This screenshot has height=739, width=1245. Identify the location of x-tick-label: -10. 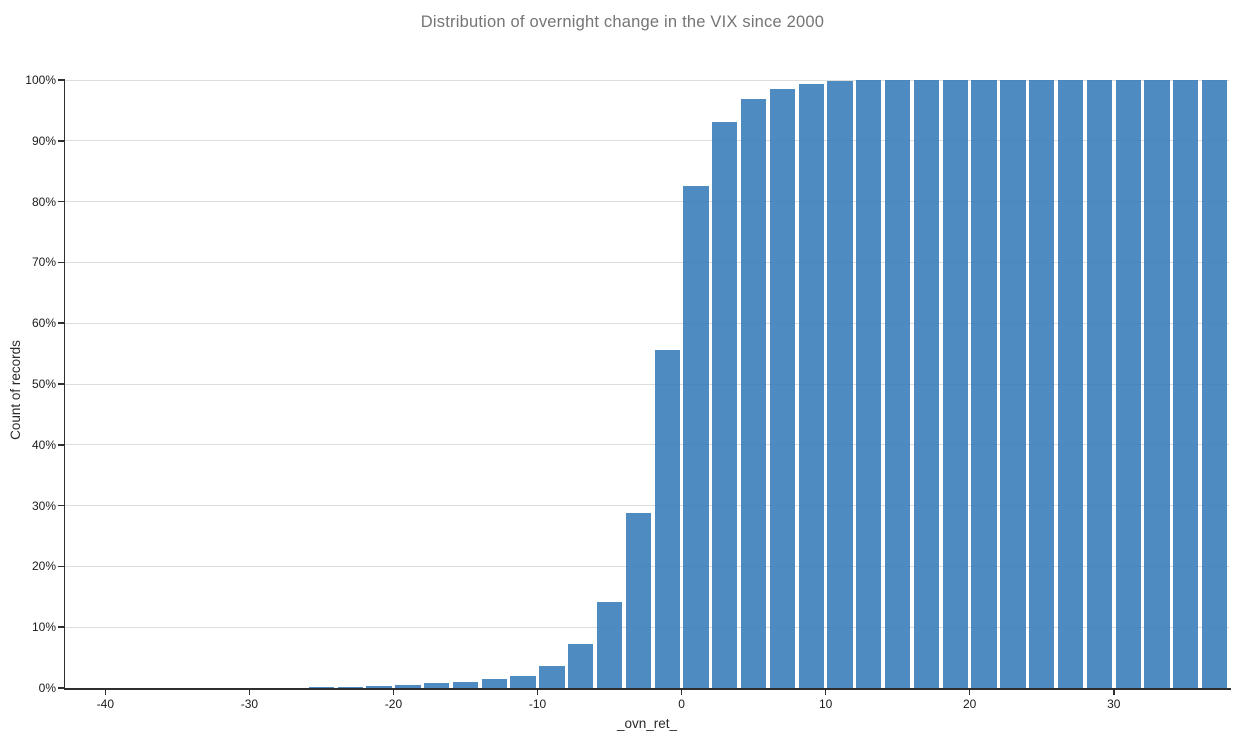
(537, 704).